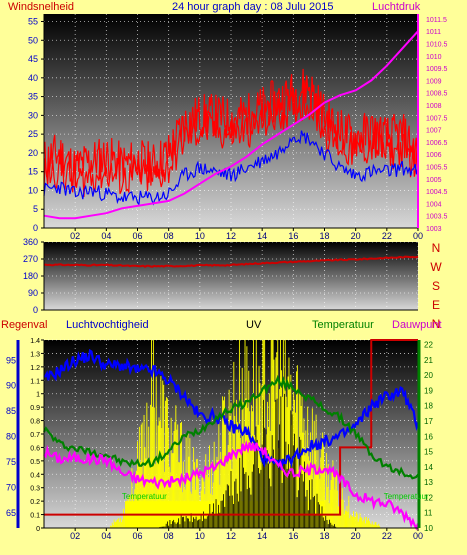 This screenshot has height=555, width=467. What do you see at coordinates (434, 180) in the screenshot?
I see `panel-1-right-tick-label: 1005` at bounding box center [434, 180].